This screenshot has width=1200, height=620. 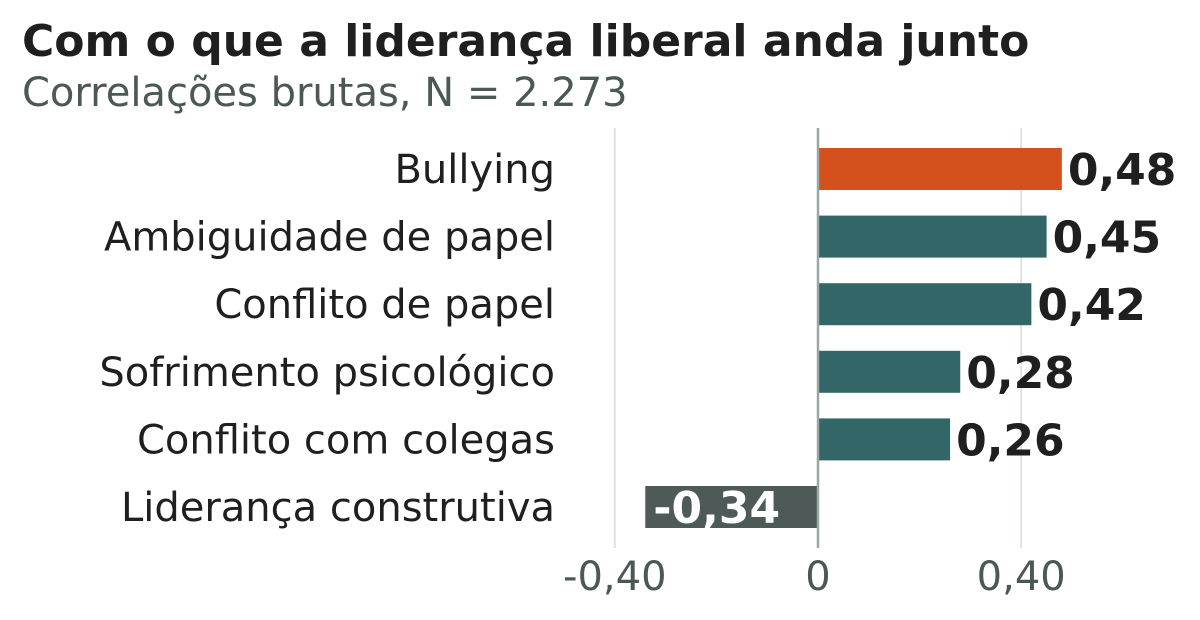 I want to click on value-label: 0,48, so click(x=1122, y=170).